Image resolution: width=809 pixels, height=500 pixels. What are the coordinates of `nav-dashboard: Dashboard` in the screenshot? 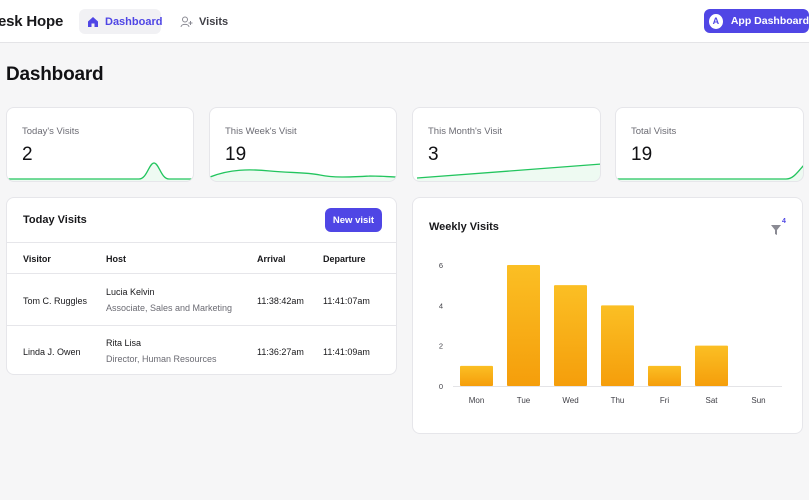 It's located at (121, 21).